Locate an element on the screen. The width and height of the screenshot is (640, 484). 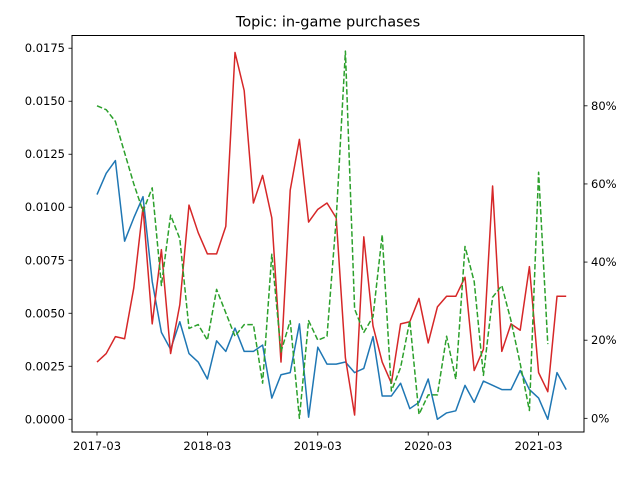
y-left-tick-label: 0.0025 is located at coordinates (45, 366).